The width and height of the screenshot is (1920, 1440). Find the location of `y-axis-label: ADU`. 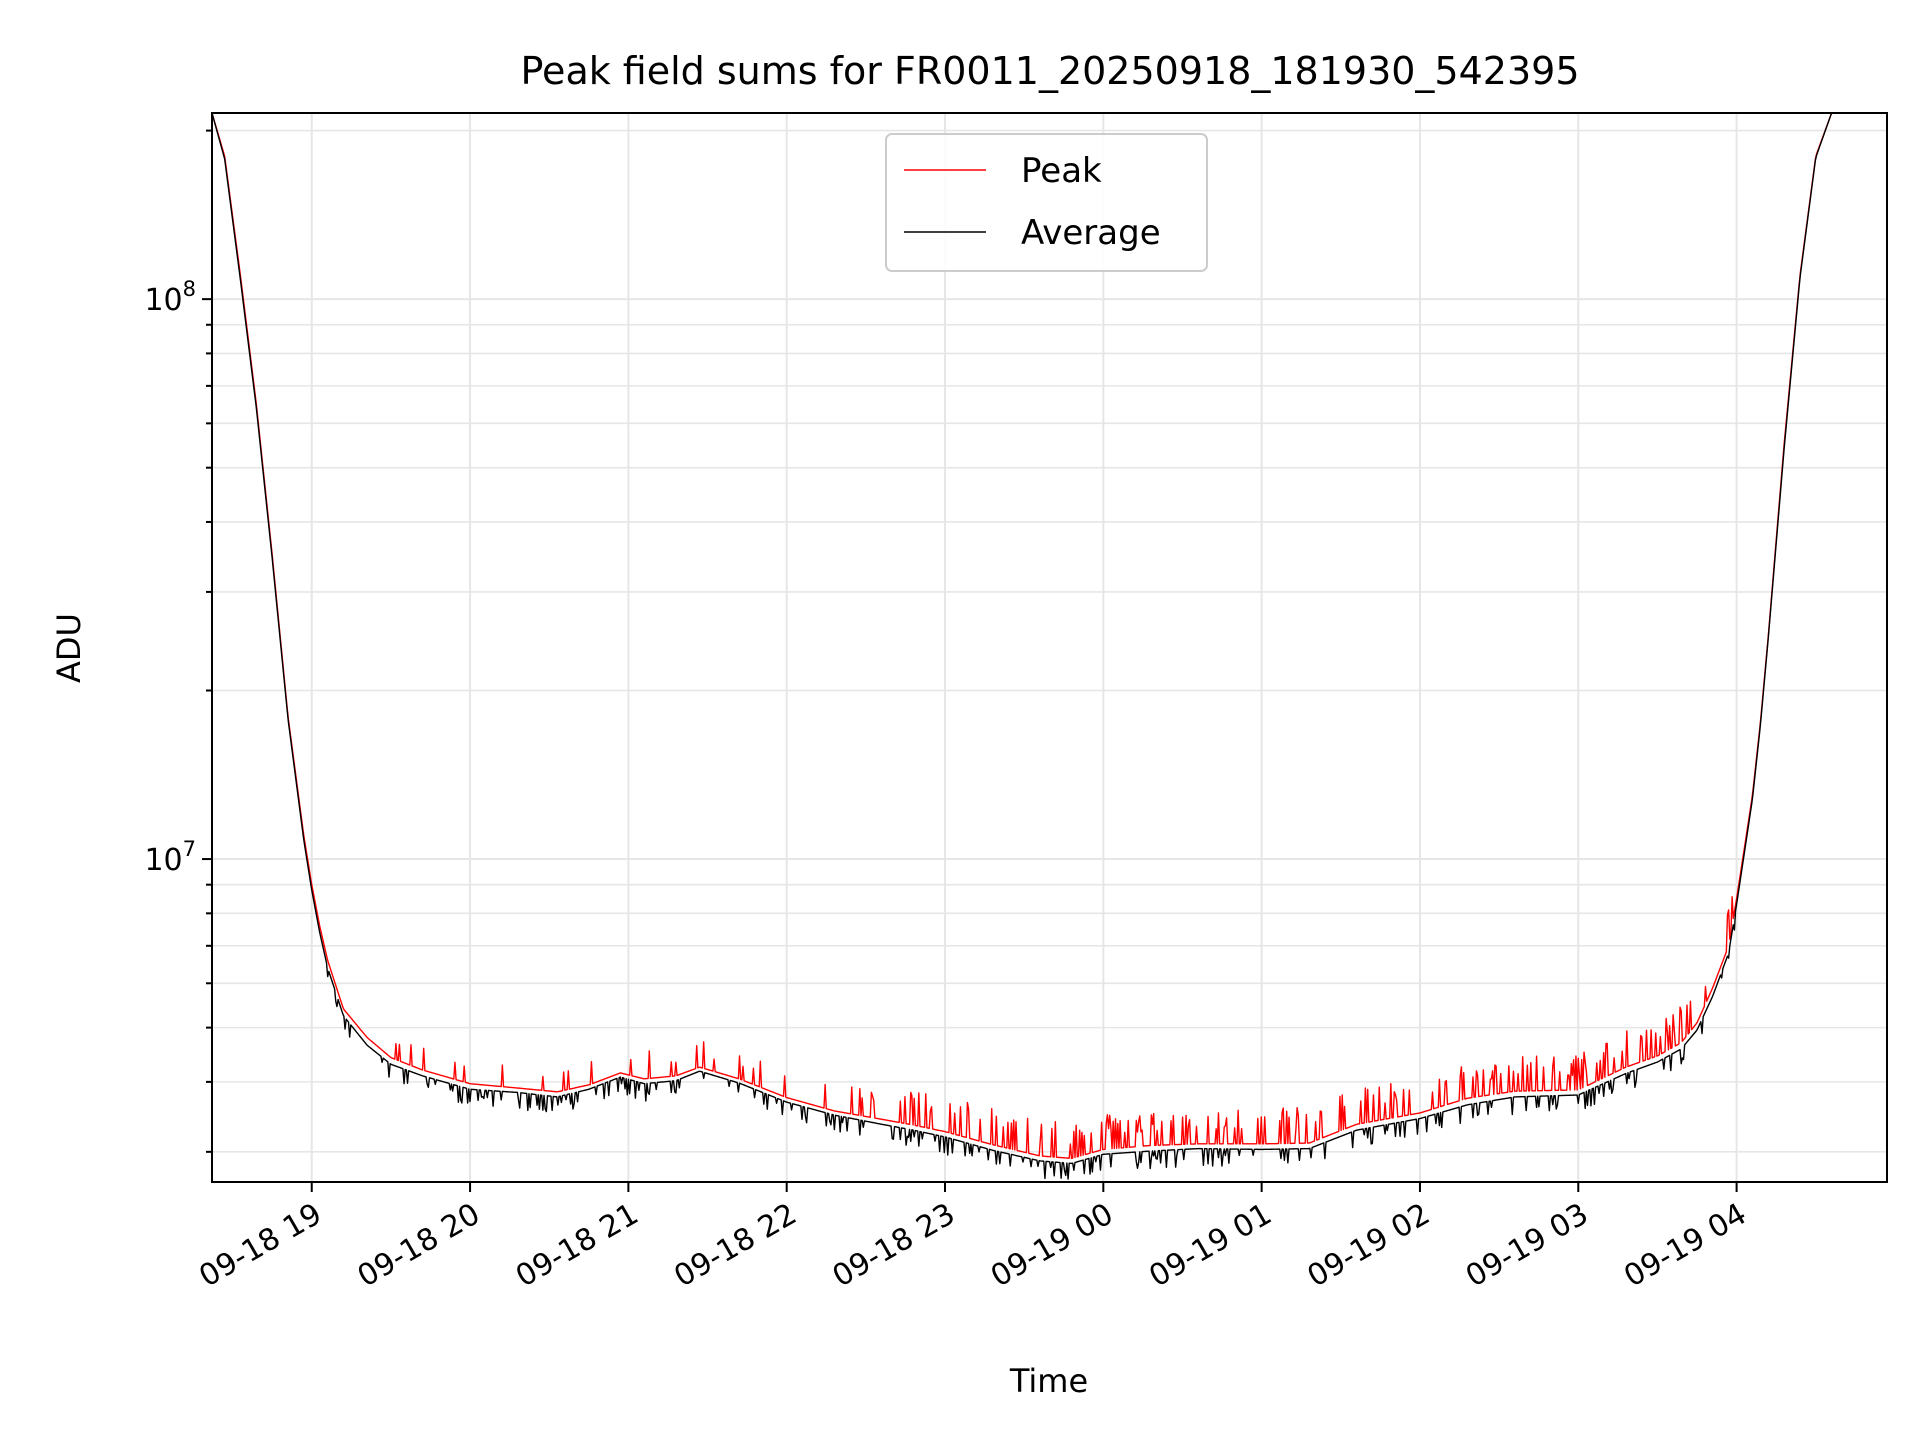

y-axis-label: ADU is located at coordinates (69, 648).